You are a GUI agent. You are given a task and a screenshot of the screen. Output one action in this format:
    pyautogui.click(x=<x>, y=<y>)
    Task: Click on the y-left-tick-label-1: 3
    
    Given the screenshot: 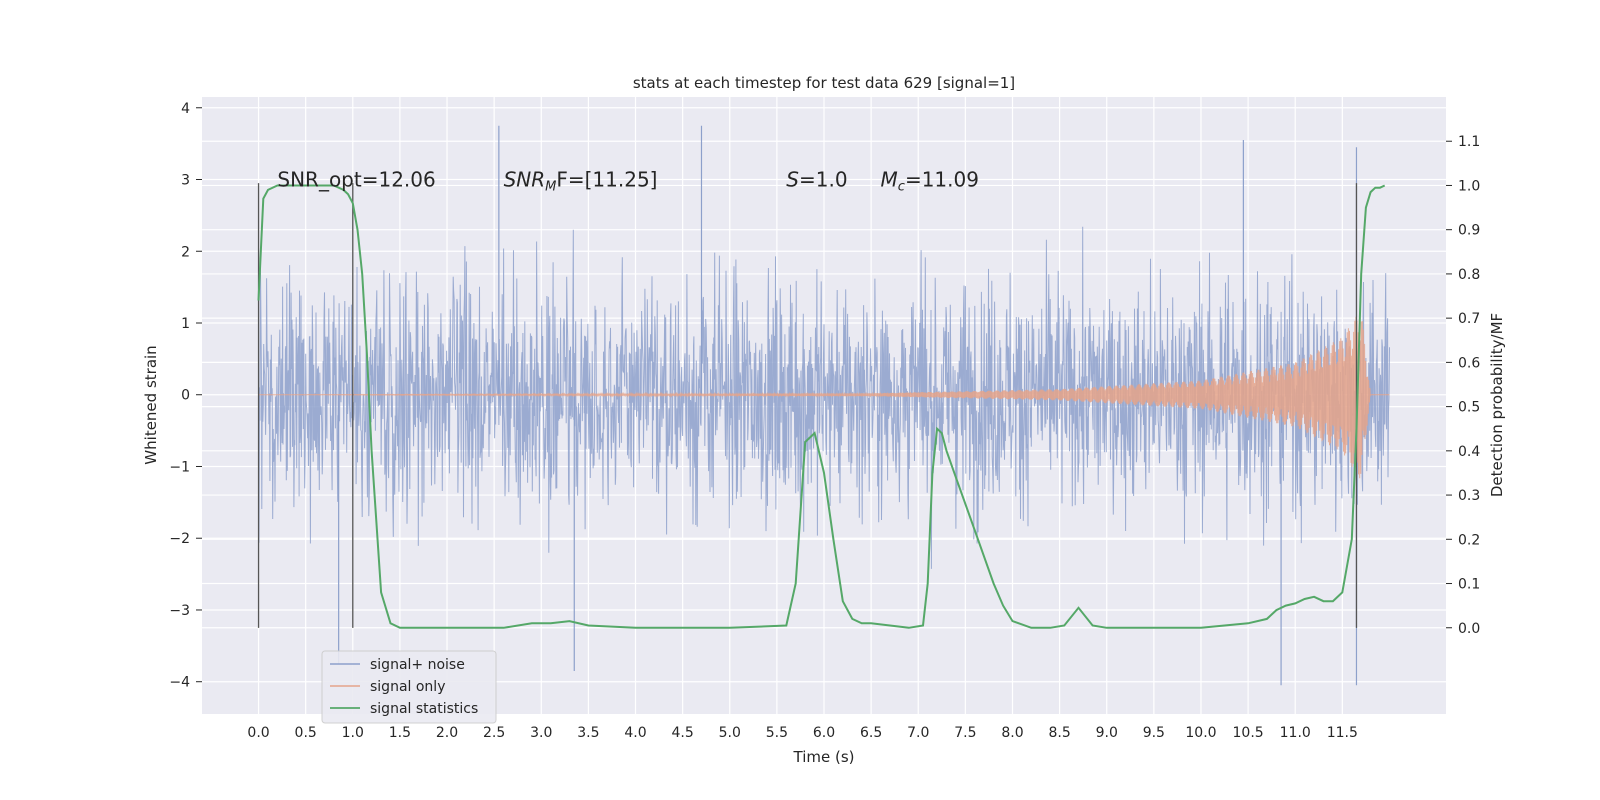 What is the action you would take?
    pyautogui.click(x=185, y=181)
    